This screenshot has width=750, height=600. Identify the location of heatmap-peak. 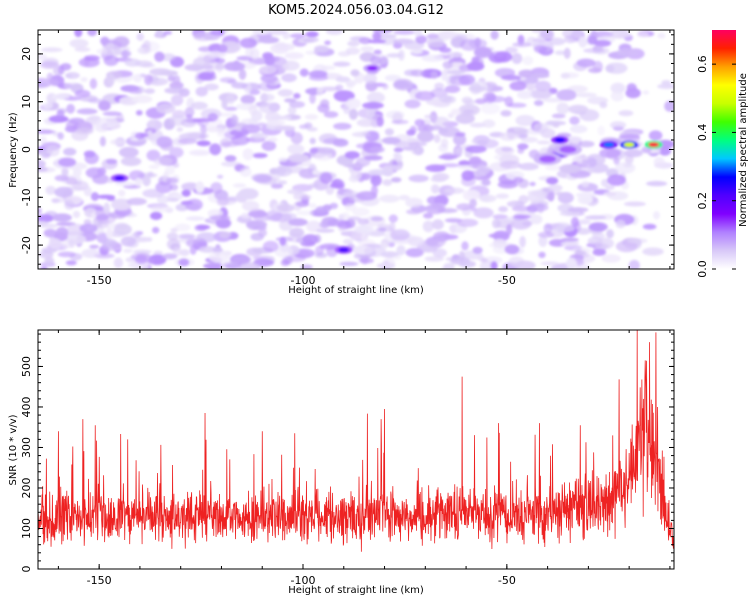
(548, 159).